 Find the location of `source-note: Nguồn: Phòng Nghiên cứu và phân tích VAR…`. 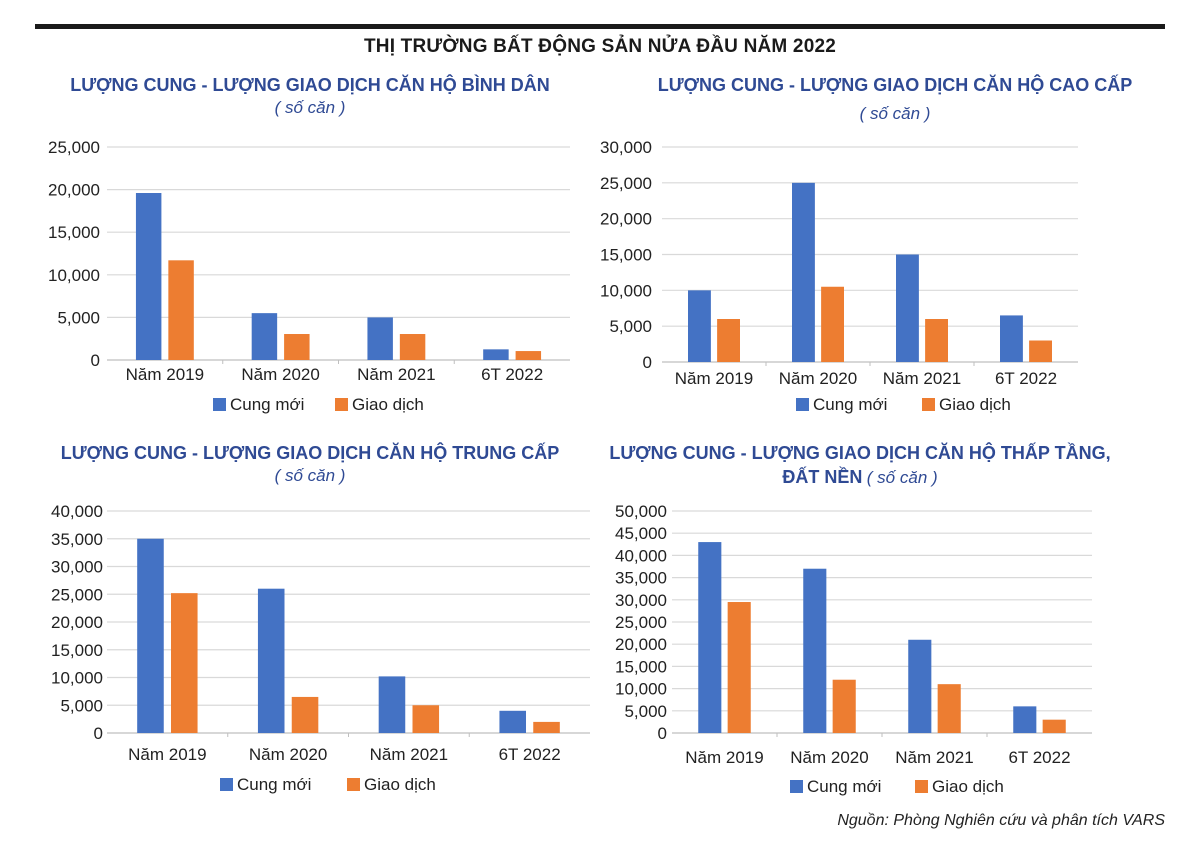

source-note: Nguồn: Phòng Nghiên cứu và phân tích VAR… is located at coordinates (1001, 820).